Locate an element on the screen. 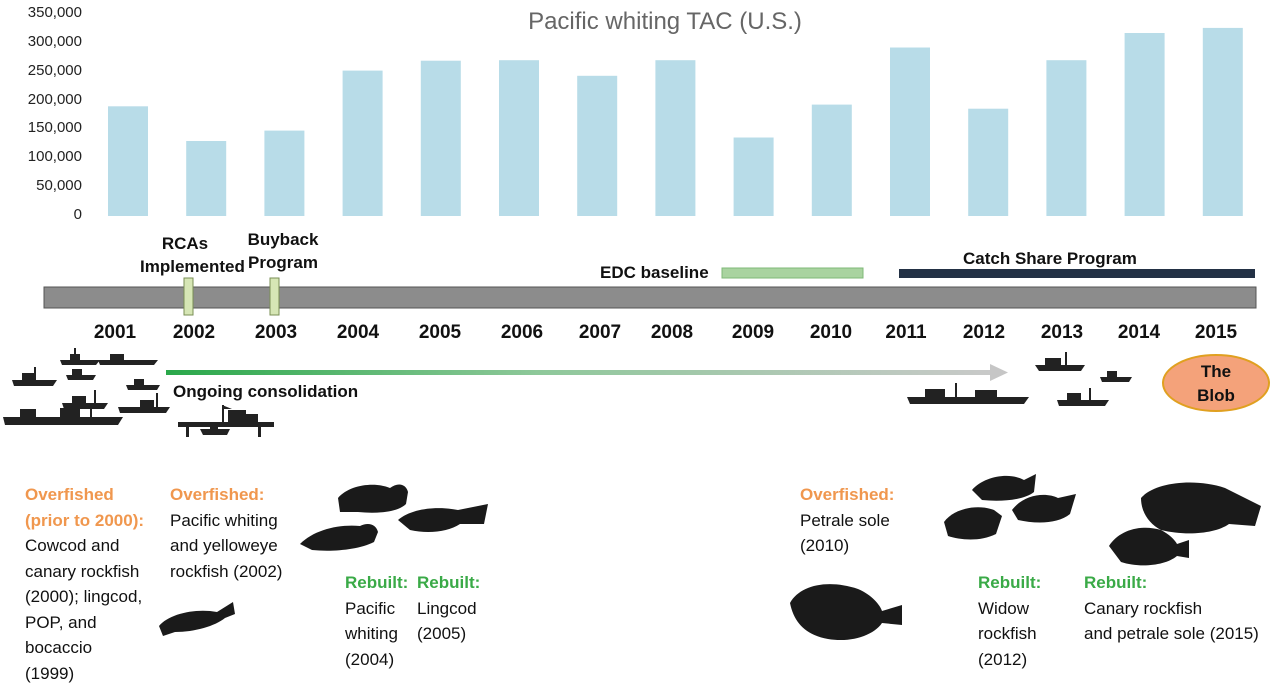 The image size is (1280, 697). catch-share-bar is located at coordinates (1077, 273).